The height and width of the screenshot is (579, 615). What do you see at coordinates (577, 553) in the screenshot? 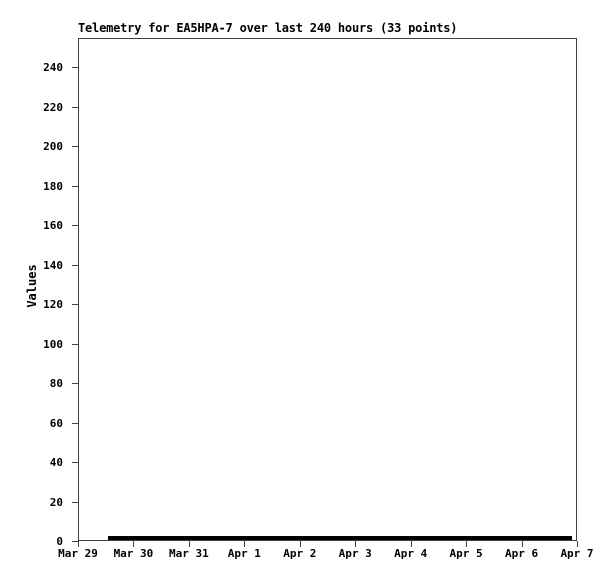
I see `x-tick-label: Apr 7` at bounding box center [577, 553].